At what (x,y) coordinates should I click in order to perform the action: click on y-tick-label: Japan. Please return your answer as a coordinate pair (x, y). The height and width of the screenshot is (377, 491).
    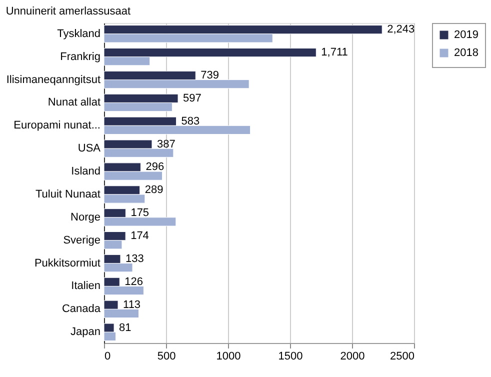
    Looking at the image, I should click on (85, 332).